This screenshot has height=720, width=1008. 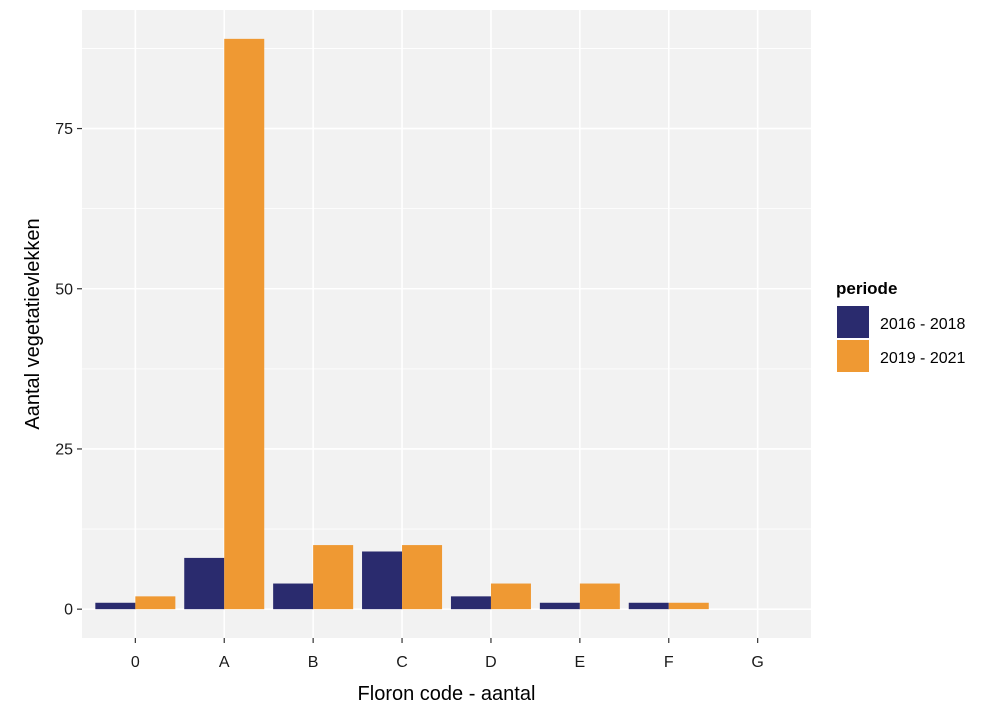 I want to click on x-tick-label: C, so click(x=402, y=662).